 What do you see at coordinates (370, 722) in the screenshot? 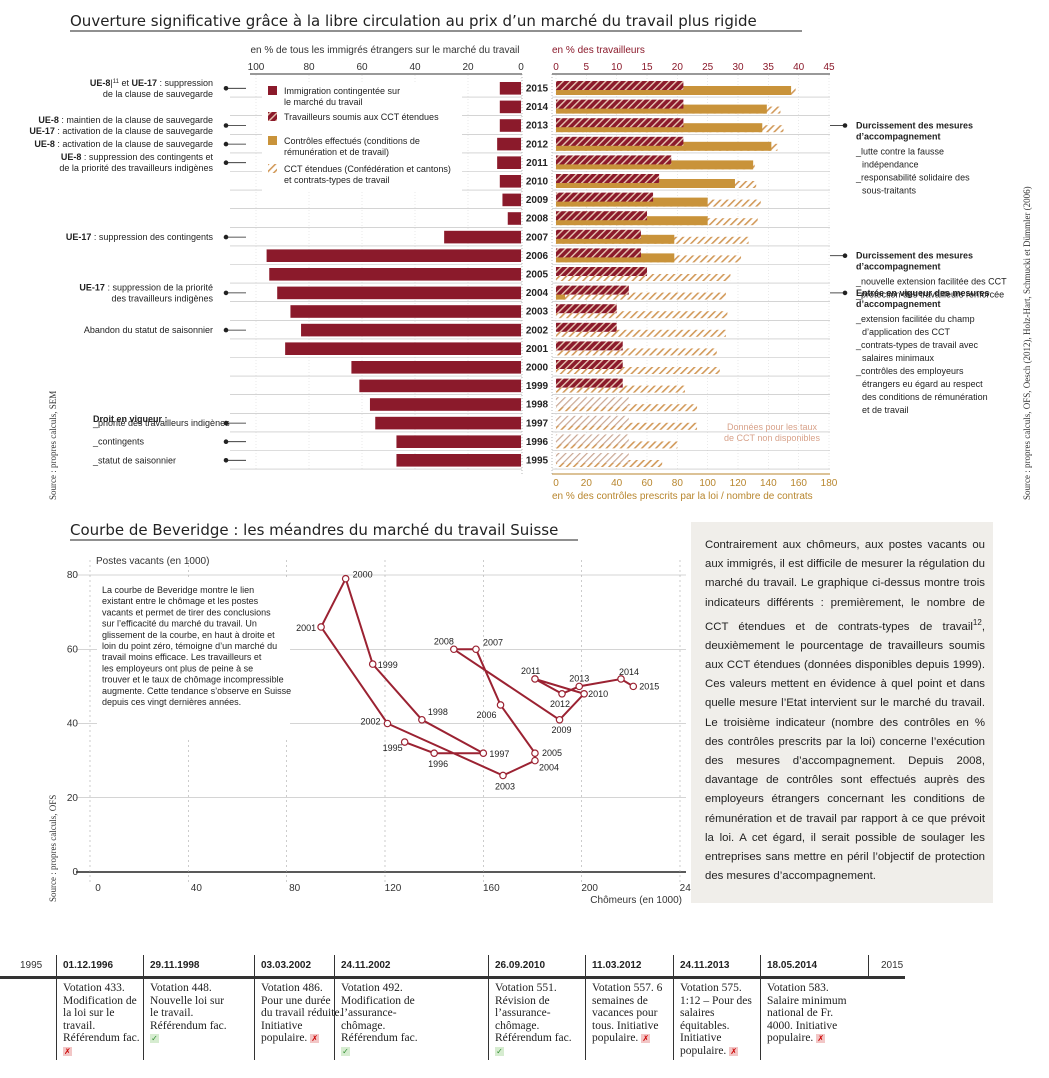
I see `bev-point-label: 2002` at bounding box center [370, 722].